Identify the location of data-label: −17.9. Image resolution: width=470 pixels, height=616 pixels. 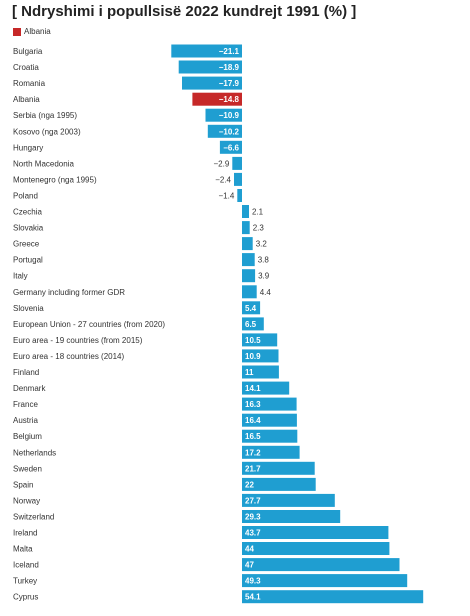
(229, 83).